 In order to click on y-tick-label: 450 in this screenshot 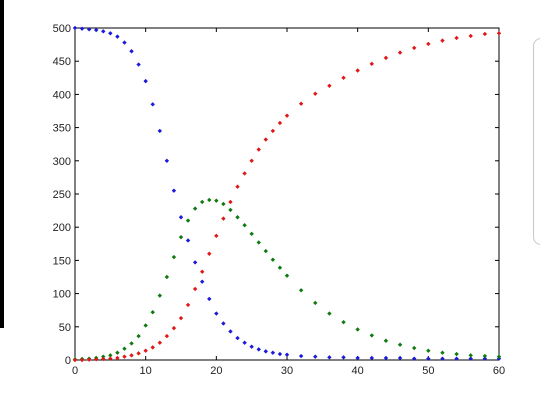, I will do `click(62, 62)`.